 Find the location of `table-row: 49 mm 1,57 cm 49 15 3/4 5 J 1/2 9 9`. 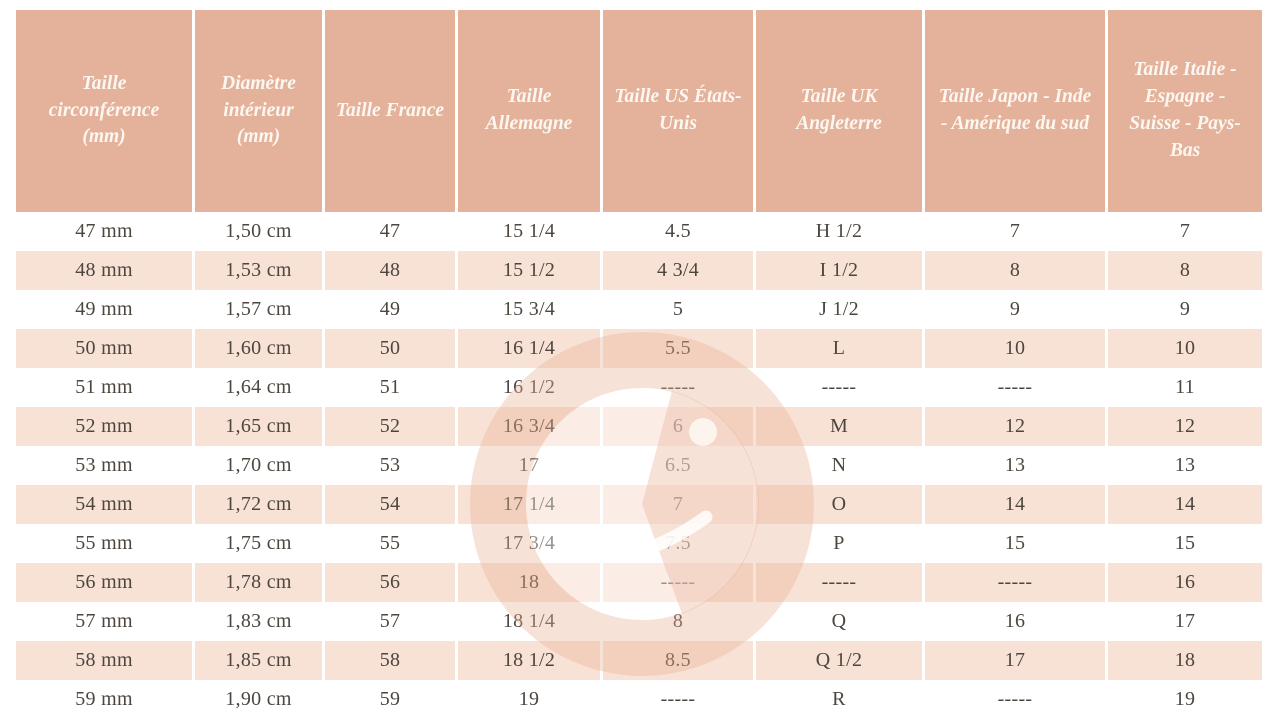

table-row: 49 mm 1,57 cm 49 15 3/4 5 J 1/2 9 9 is located at coordinates (639, 309).